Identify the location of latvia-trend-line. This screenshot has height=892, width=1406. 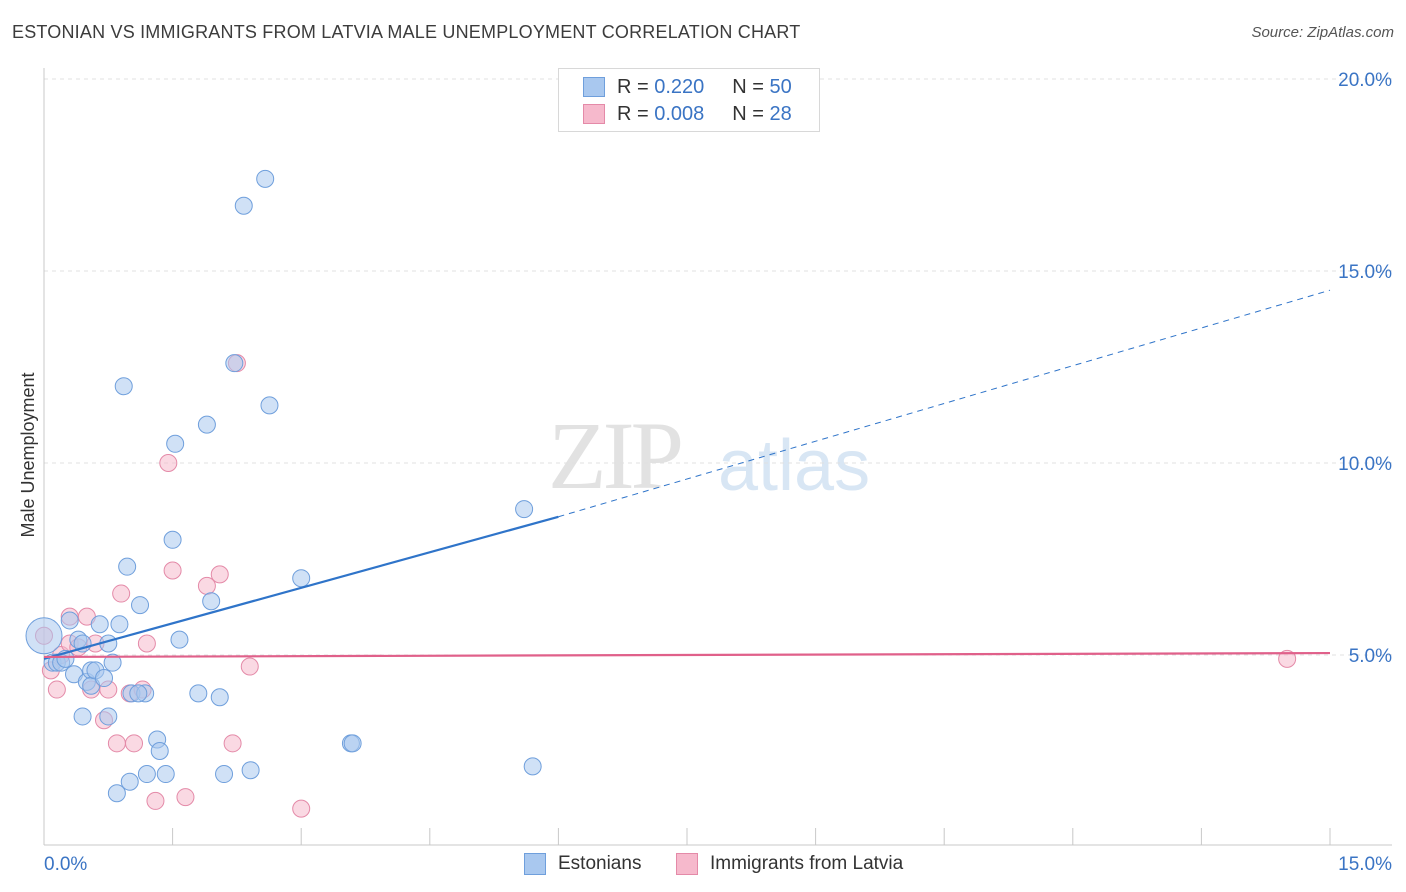
(687, 655).